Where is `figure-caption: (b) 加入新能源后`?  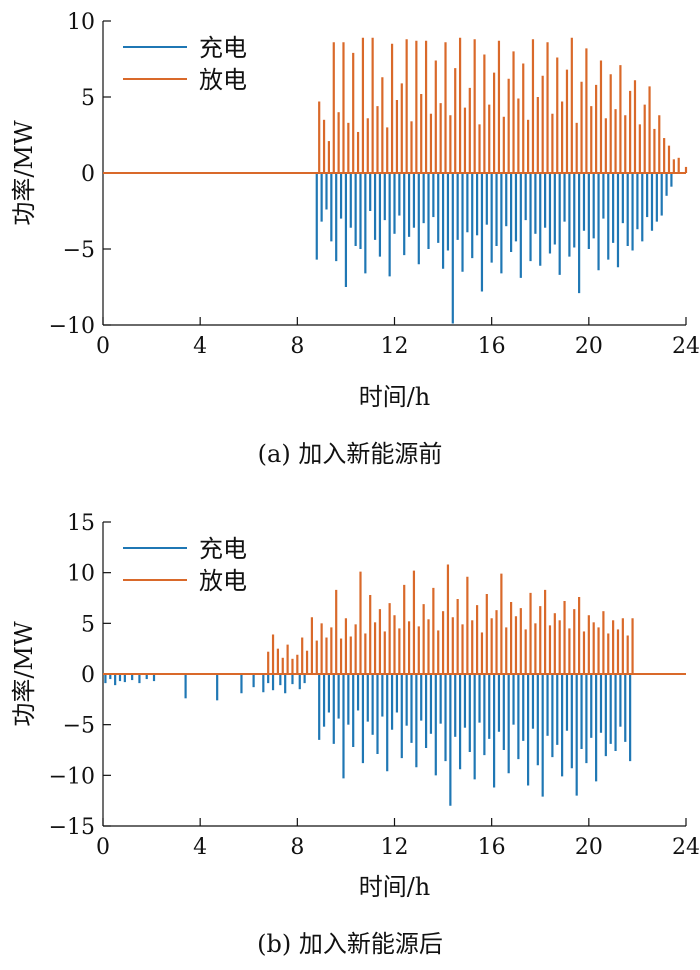
figure-caption: (b) 加入新能源后 is located at coordinates (350, 944).